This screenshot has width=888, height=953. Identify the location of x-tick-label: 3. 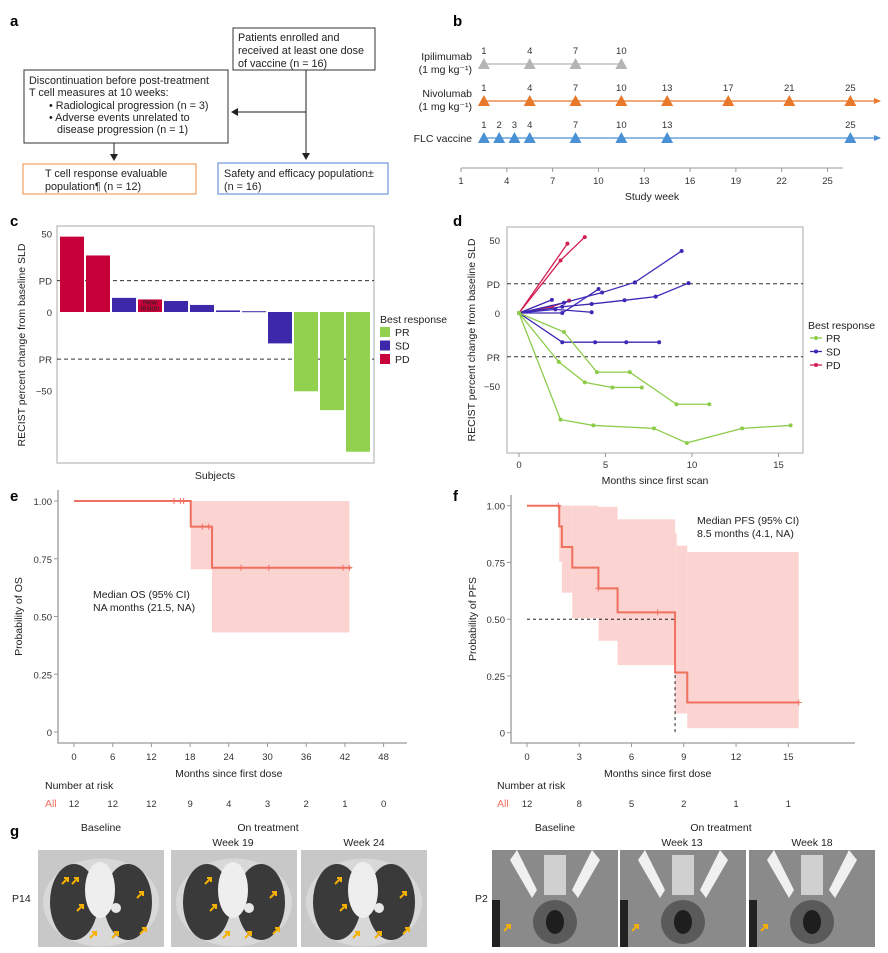
(579, 757).